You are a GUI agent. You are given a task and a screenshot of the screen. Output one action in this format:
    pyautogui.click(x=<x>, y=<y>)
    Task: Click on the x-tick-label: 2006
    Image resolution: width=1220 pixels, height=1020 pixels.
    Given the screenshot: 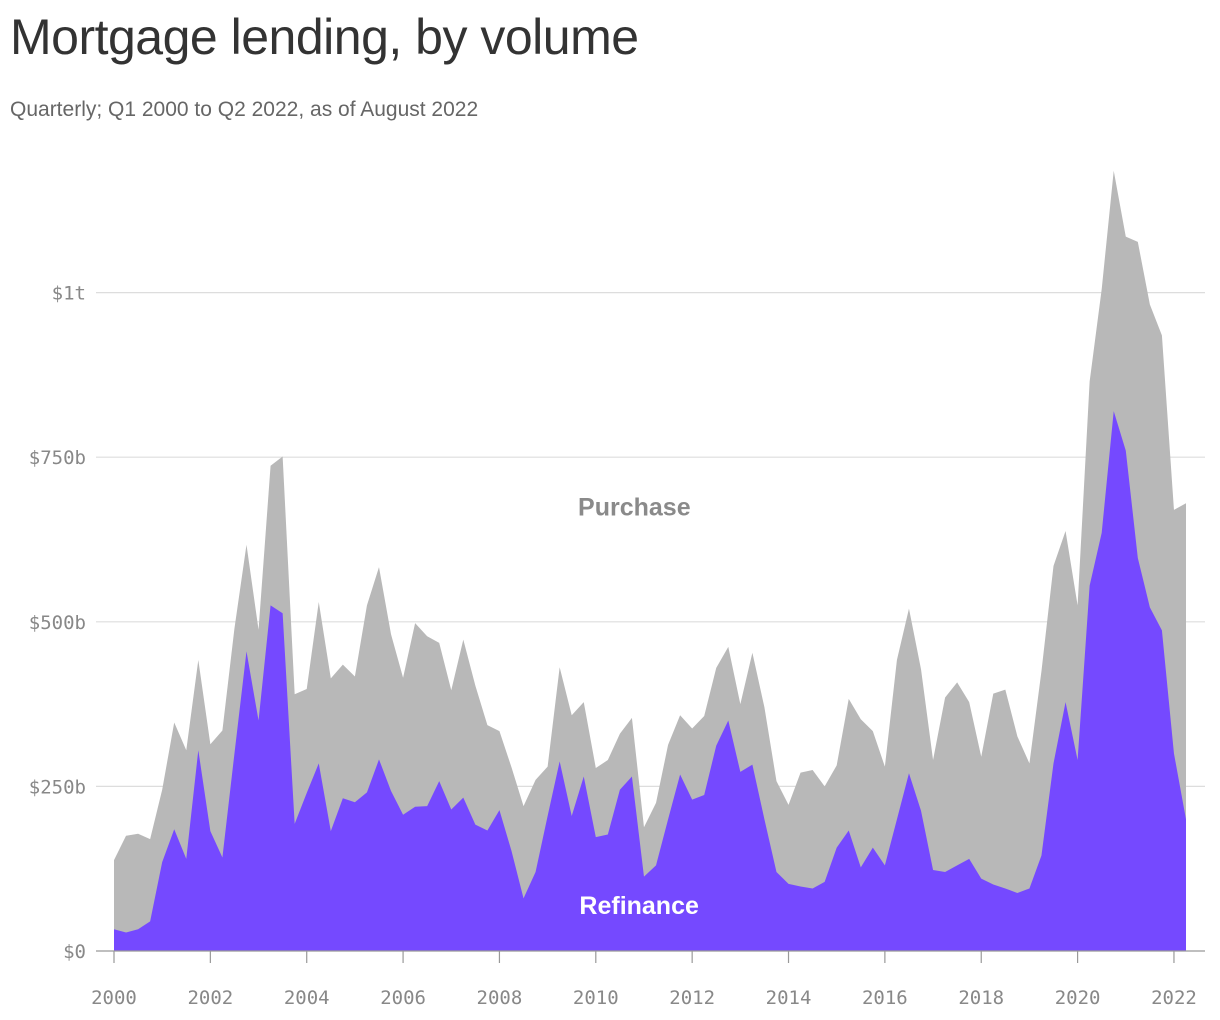 What is the action you would take?
    pyautogui.click(x=403, y=998)
    